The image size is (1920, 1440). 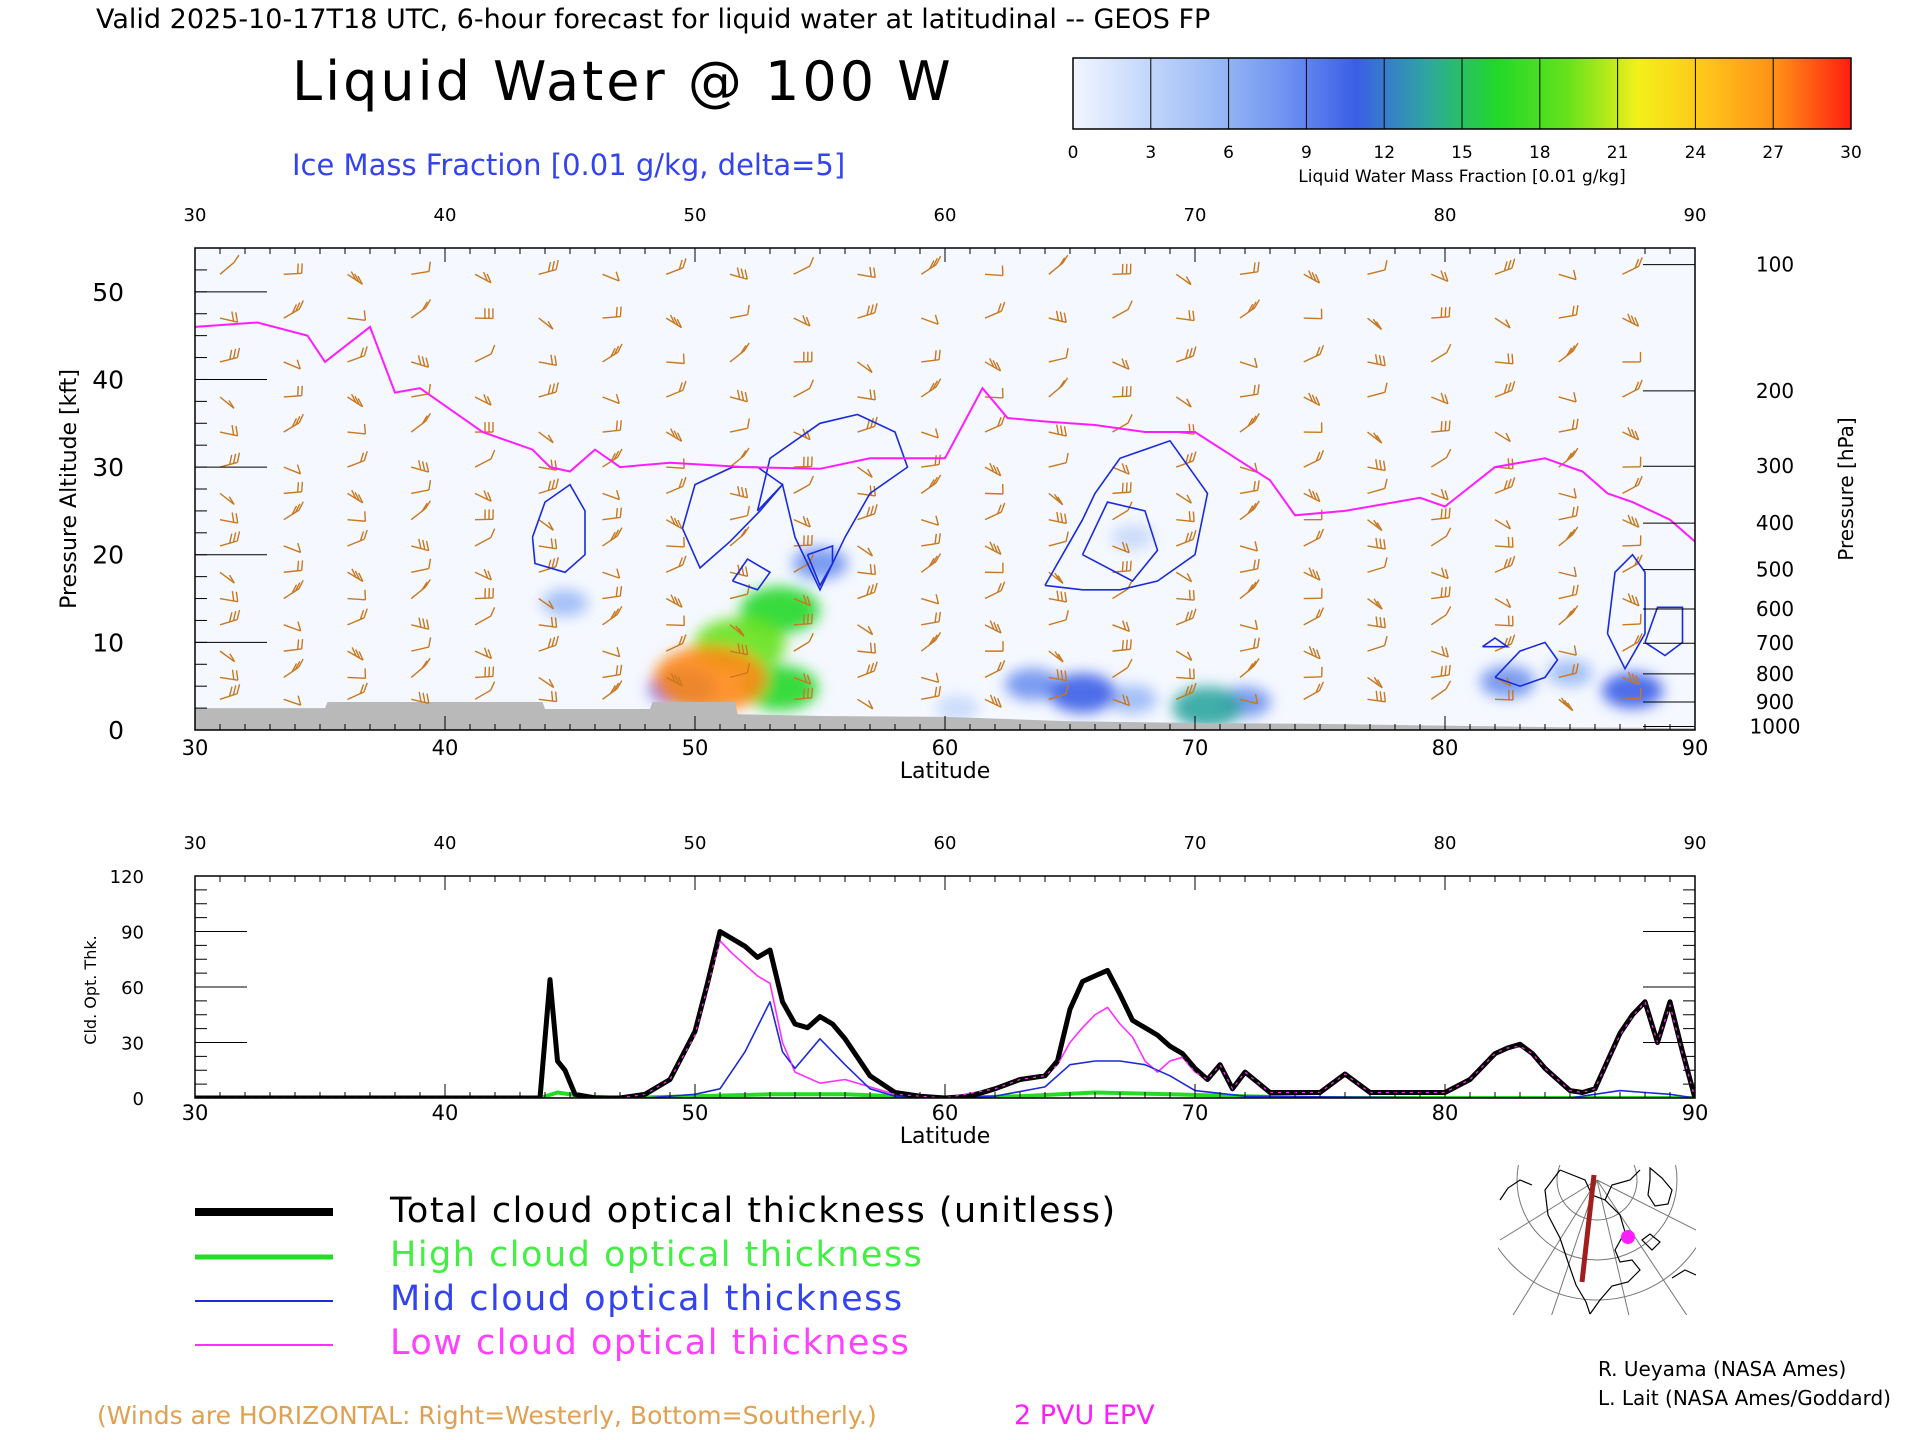 I want to click on ice-contours, so click(x=1107, y=550).